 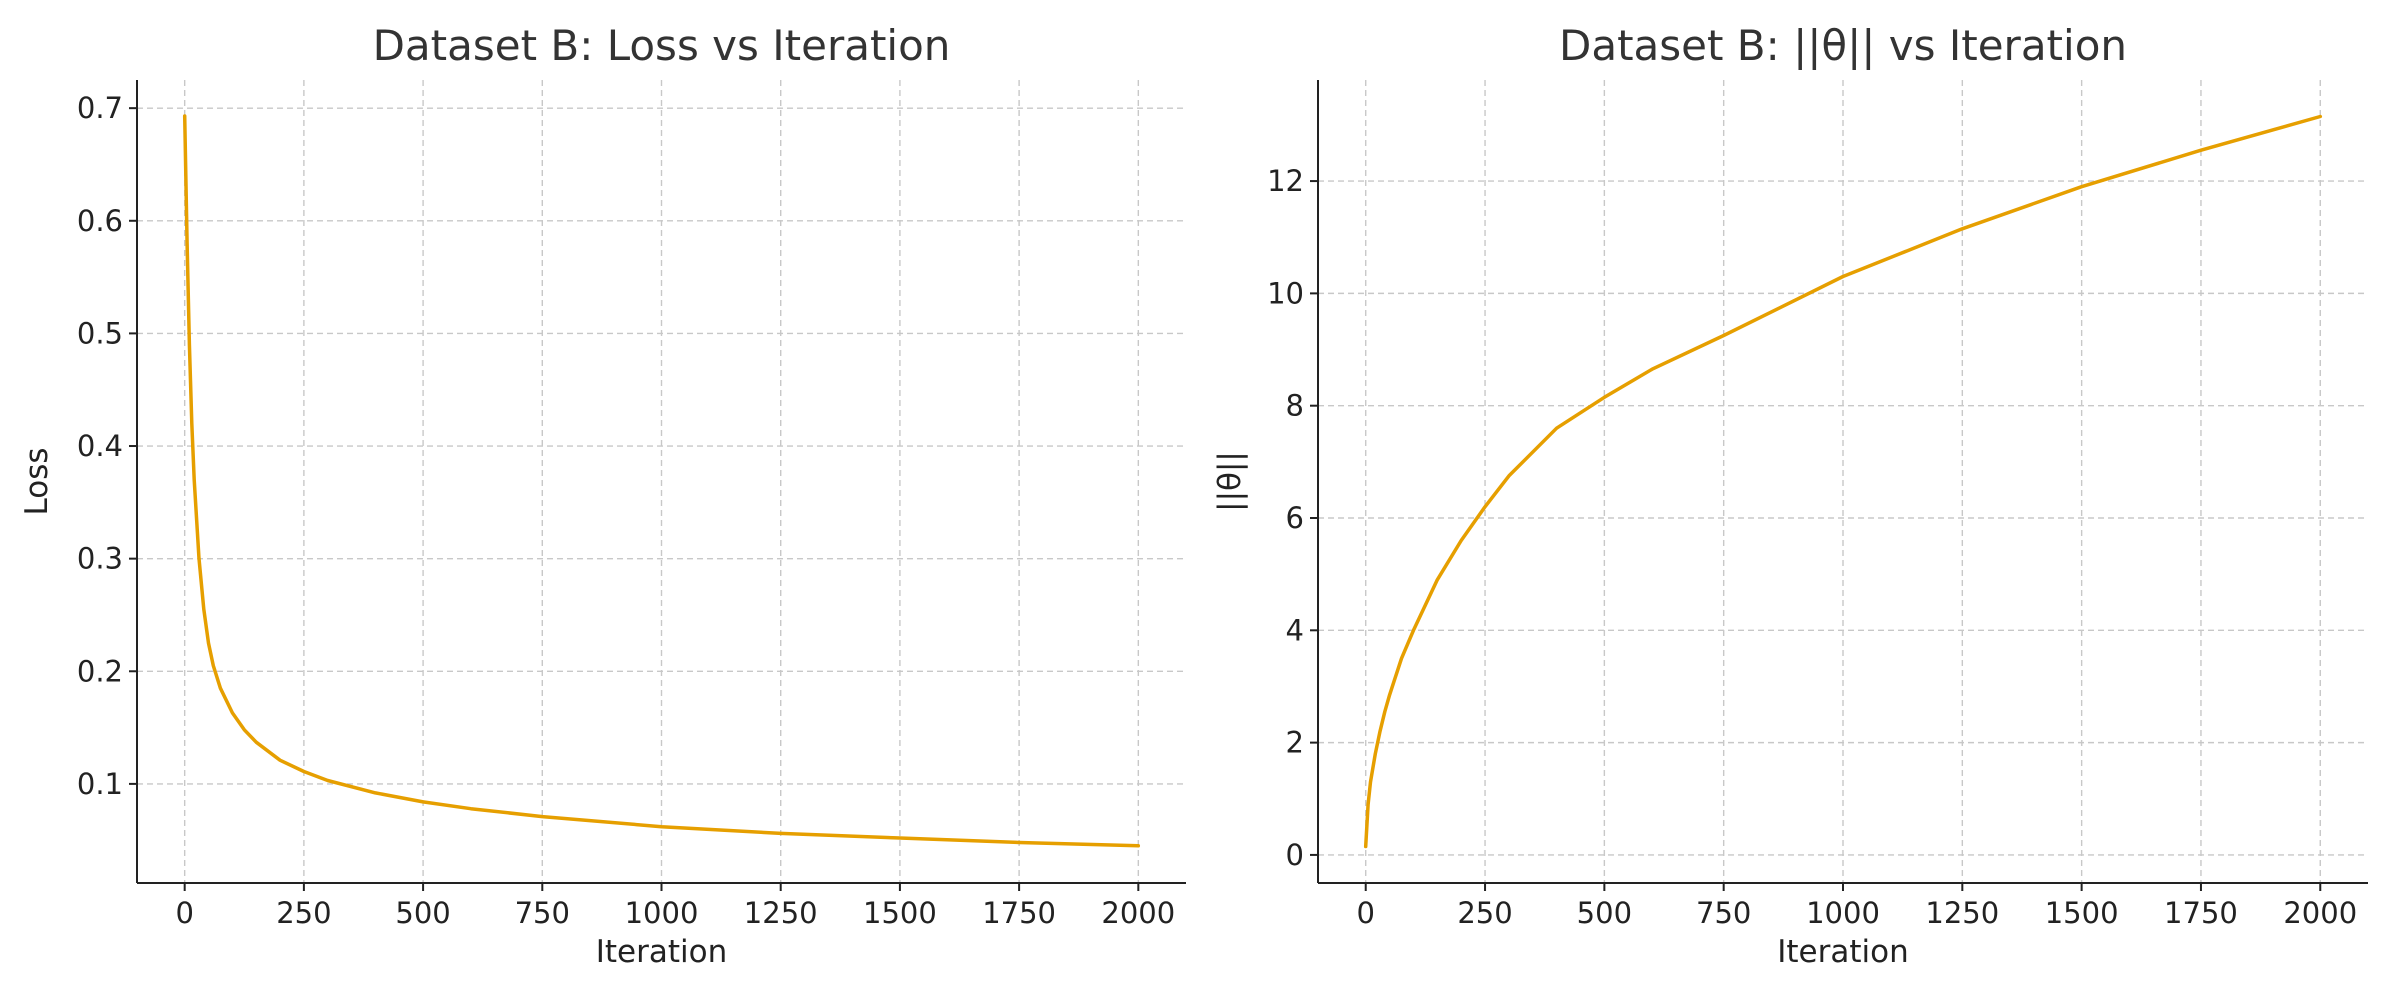 I want to click on y-tick-label: 12, so click(x=1285, y=181).